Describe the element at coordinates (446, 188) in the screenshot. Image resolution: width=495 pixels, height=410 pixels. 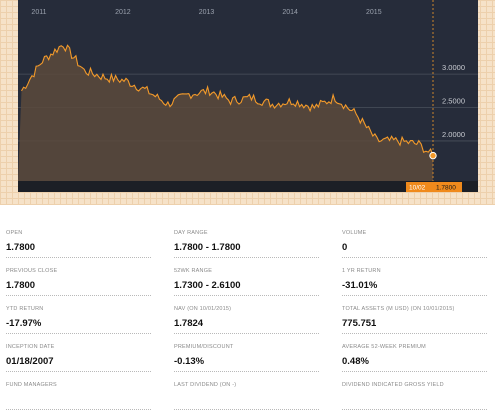
I see `current-value-label: 1.7800` at that location.